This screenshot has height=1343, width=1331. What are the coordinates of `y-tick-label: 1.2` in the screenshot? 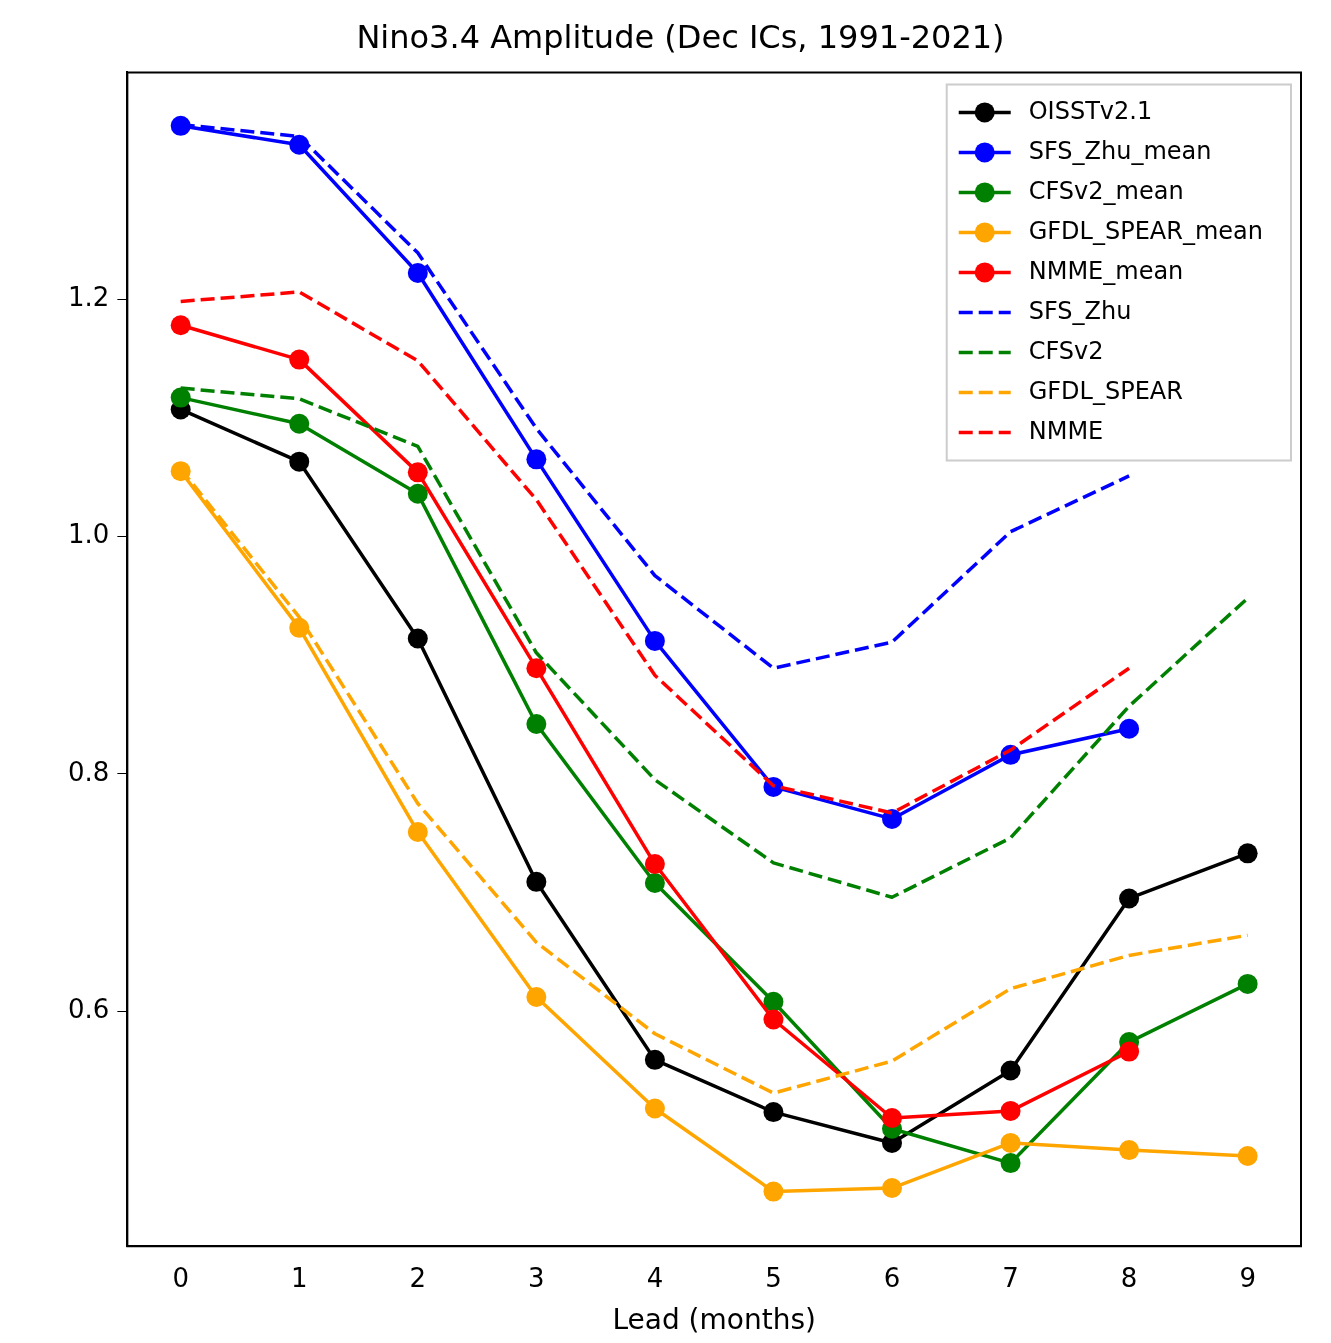 It's located at (88, 296).